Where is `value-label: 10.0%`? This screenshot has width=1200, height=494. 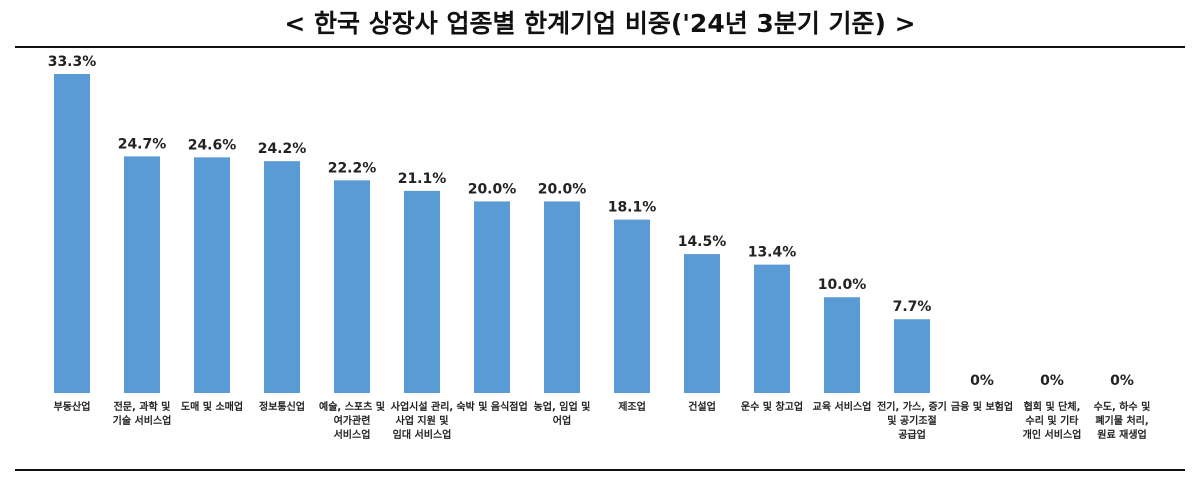
value-label: 10.0% is located at coordinates (842, 285).